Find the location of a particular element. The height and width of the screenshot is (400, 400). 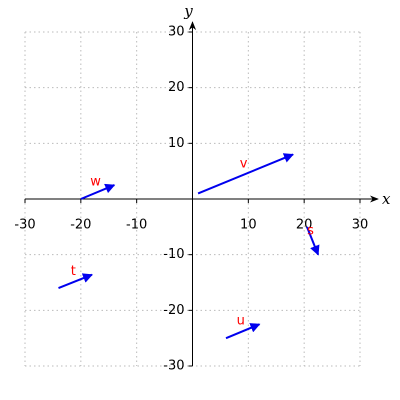

x-axis-label: x is located at coordinates (386, 199).